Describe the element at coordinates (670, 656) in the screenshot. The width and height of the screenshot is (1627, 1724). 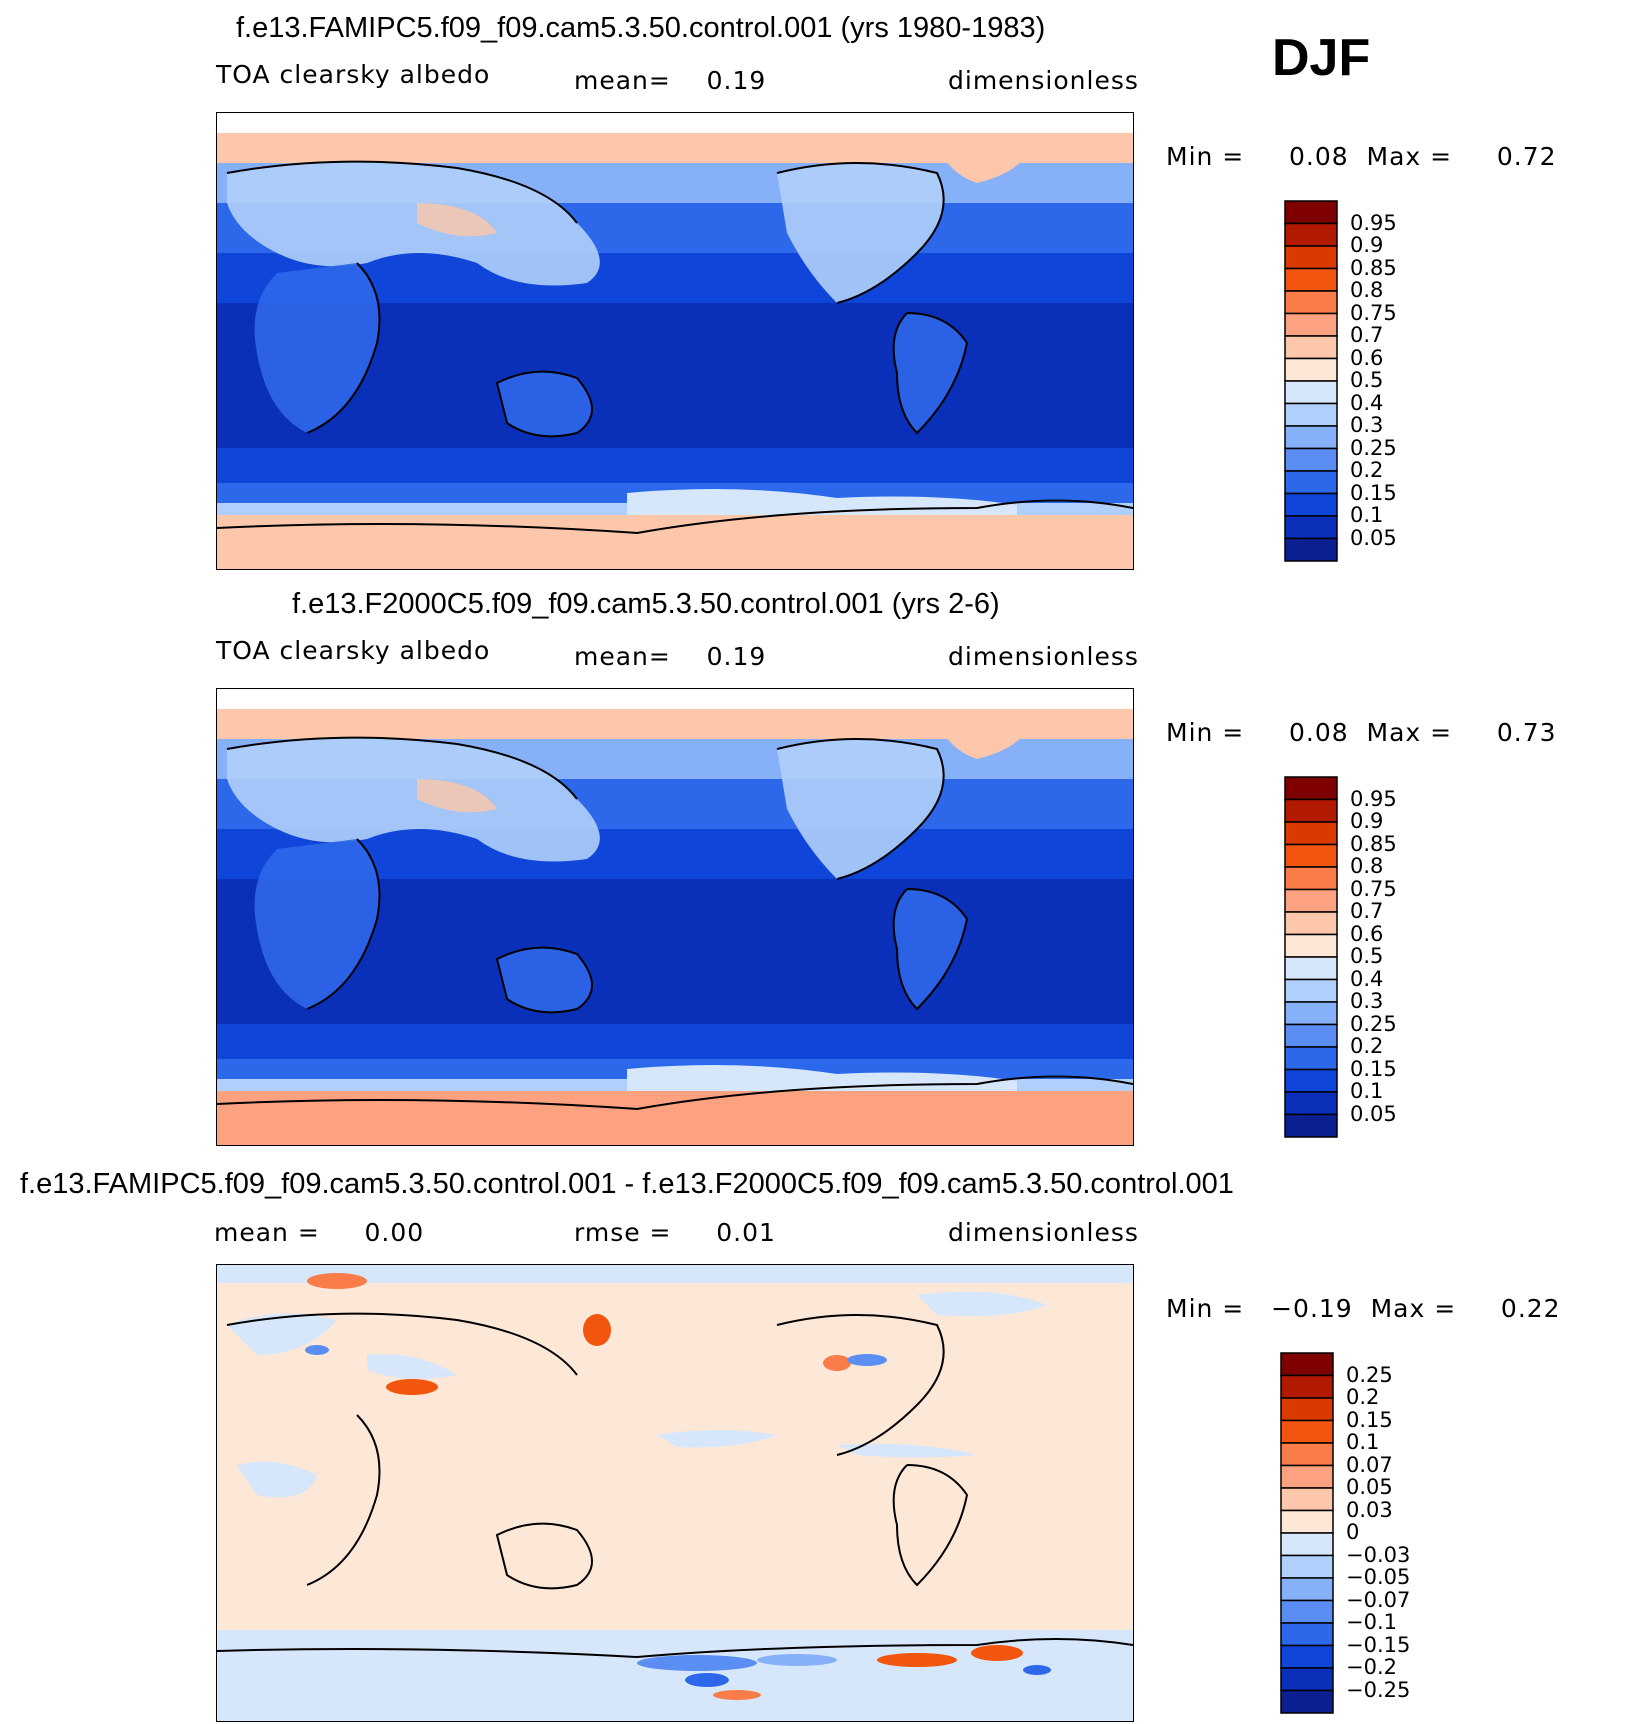
I see `panel2-mean: mean= 0.19` at that location.